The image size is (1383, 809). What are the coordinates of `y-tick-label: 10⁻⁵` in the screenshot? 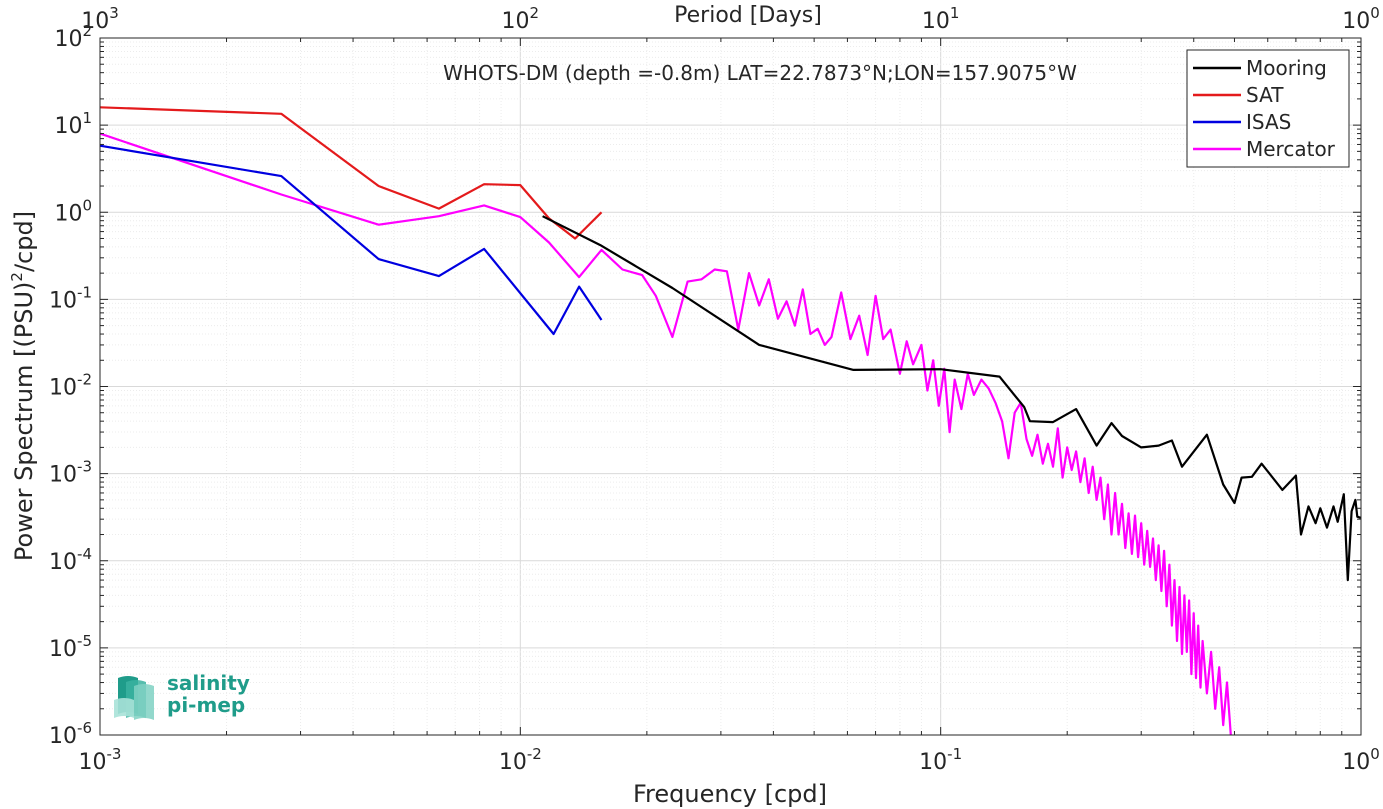 It's located at (70, 647).